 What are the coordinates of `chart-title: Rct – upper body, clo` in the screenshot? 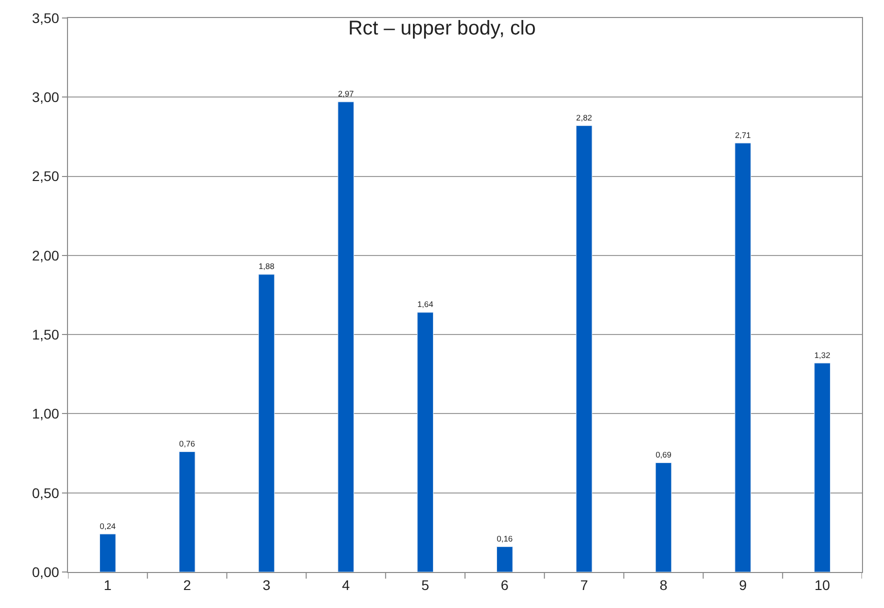 It's located at (442, 28).